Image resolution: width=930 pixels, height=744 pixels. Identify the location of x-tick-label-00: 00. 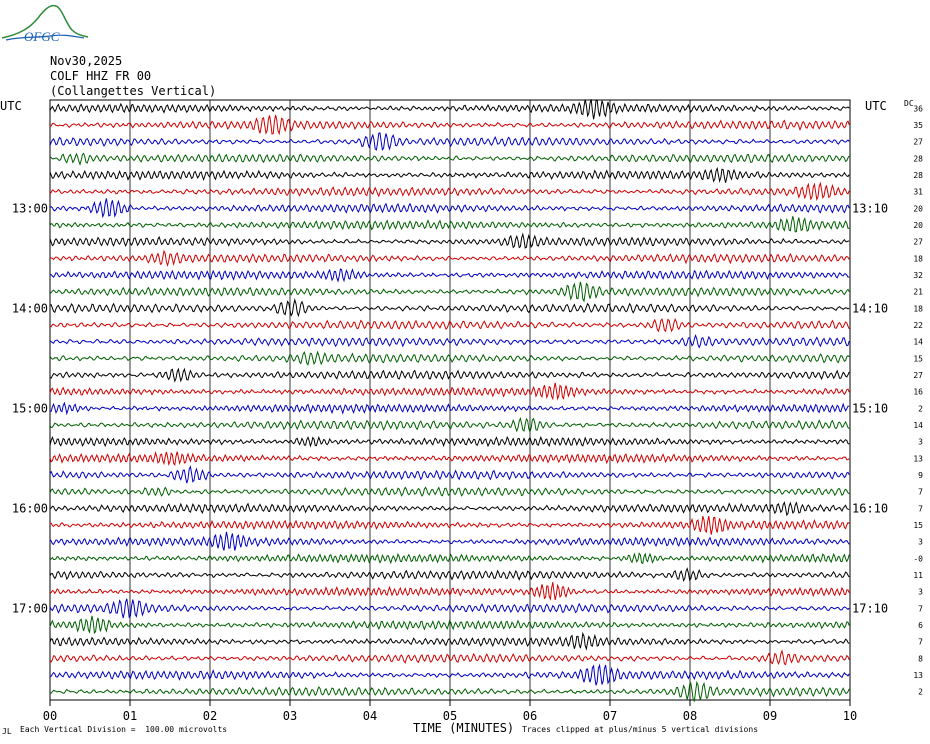
(50, 716).